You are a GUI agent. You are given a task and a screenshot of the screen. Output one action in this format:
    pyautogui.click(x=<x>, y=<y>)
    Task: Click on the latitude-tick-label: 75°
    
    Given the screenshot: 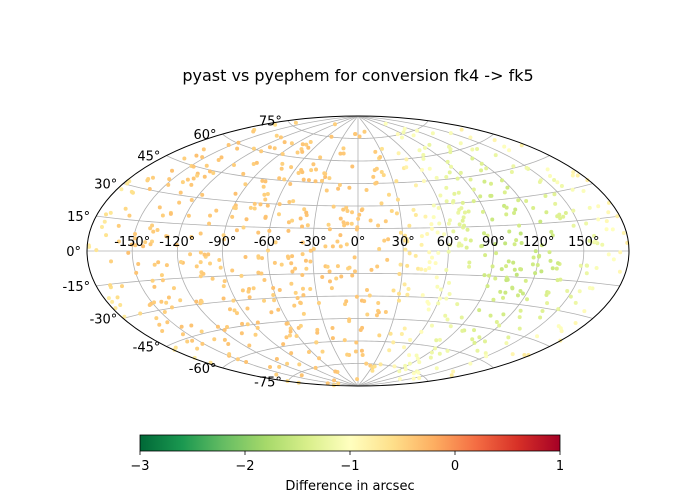 What is the action you would take?
    pyautogui.click(x=270, y=122)
    